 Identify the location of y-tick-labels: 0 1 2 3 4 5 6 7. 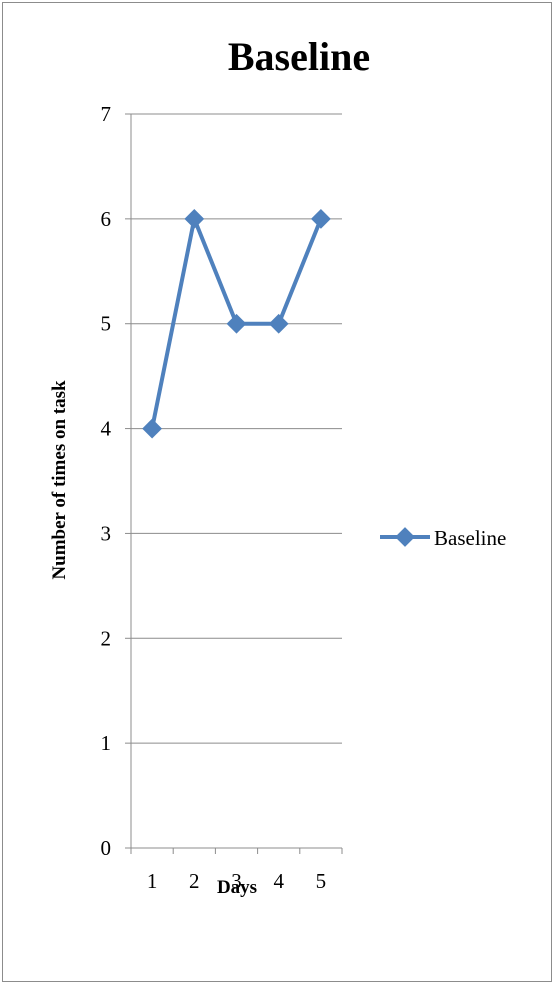
(106, 481).